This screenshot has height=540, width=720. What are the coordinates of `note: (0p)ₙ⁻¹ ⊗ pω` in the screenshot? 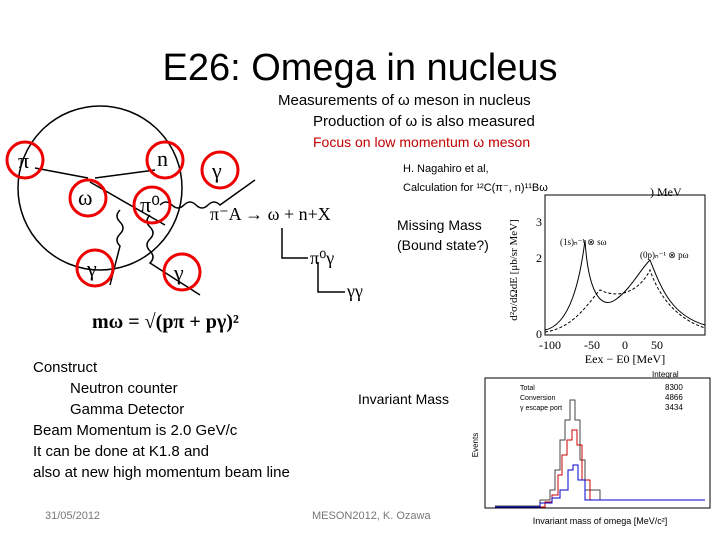 It's located at (664, 255).